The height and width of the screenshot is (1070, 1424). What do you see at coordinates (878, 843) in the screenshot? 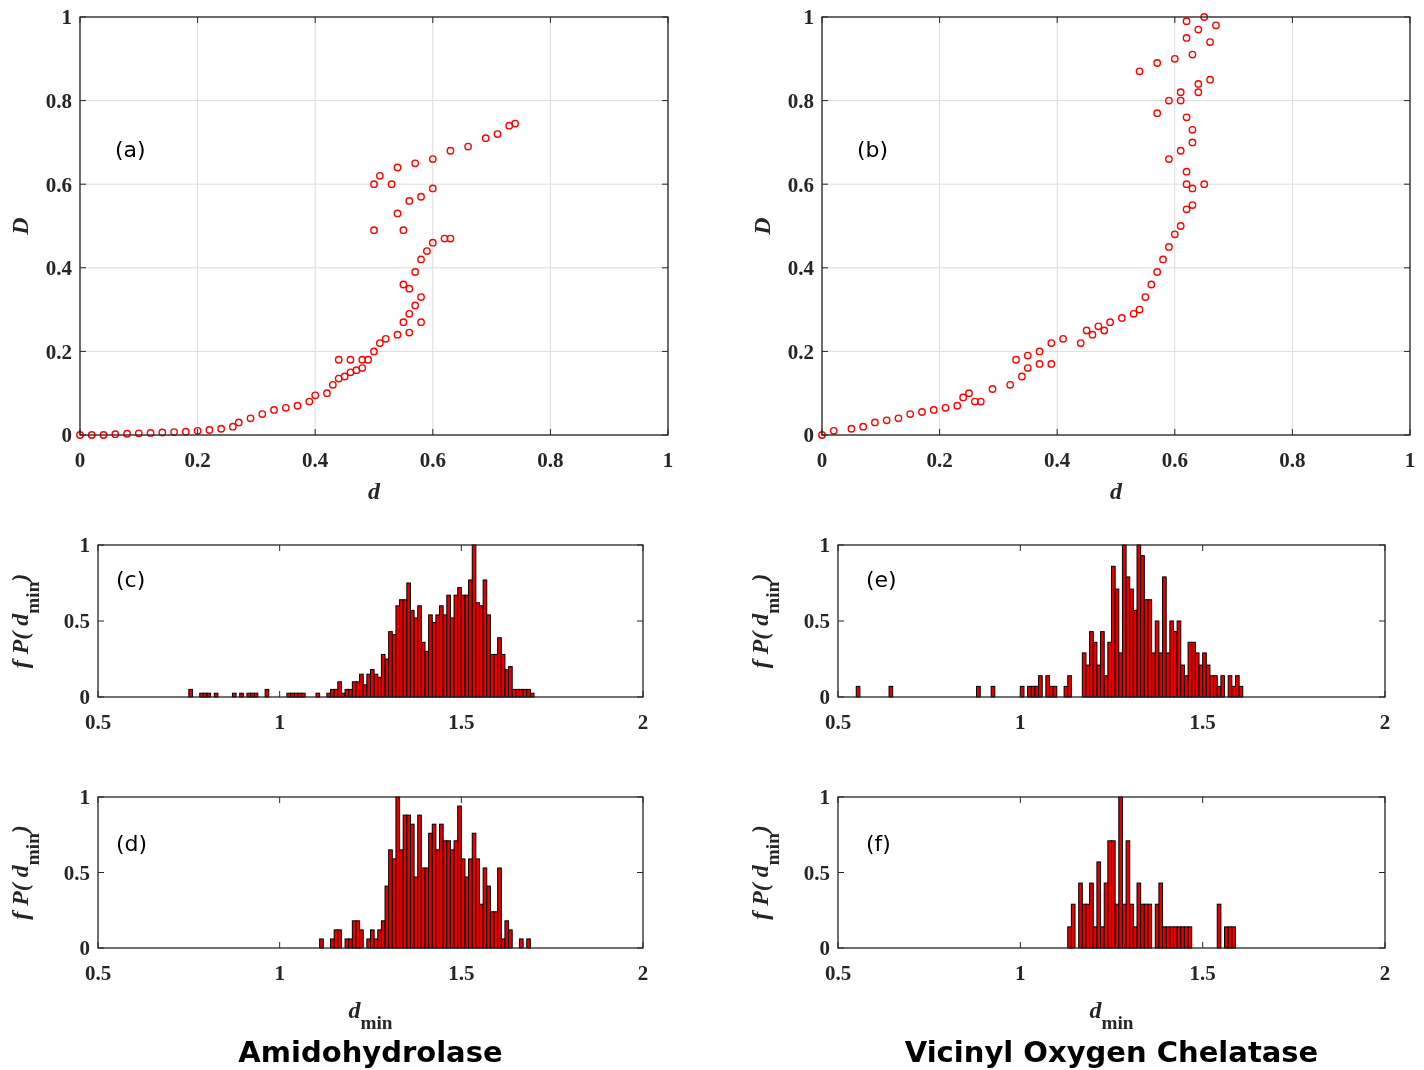
I see `annotation: (f)` at bounding box center [878, 843].